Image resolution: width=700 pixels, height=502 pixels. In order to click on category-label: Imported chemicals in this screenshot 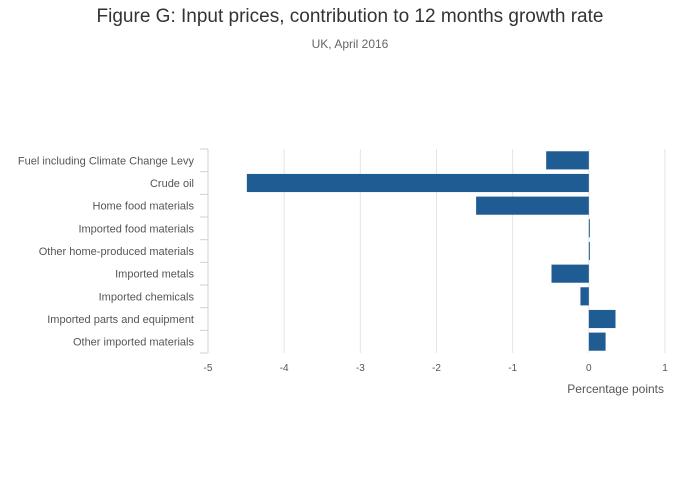, I will do `click(147, 297)`.